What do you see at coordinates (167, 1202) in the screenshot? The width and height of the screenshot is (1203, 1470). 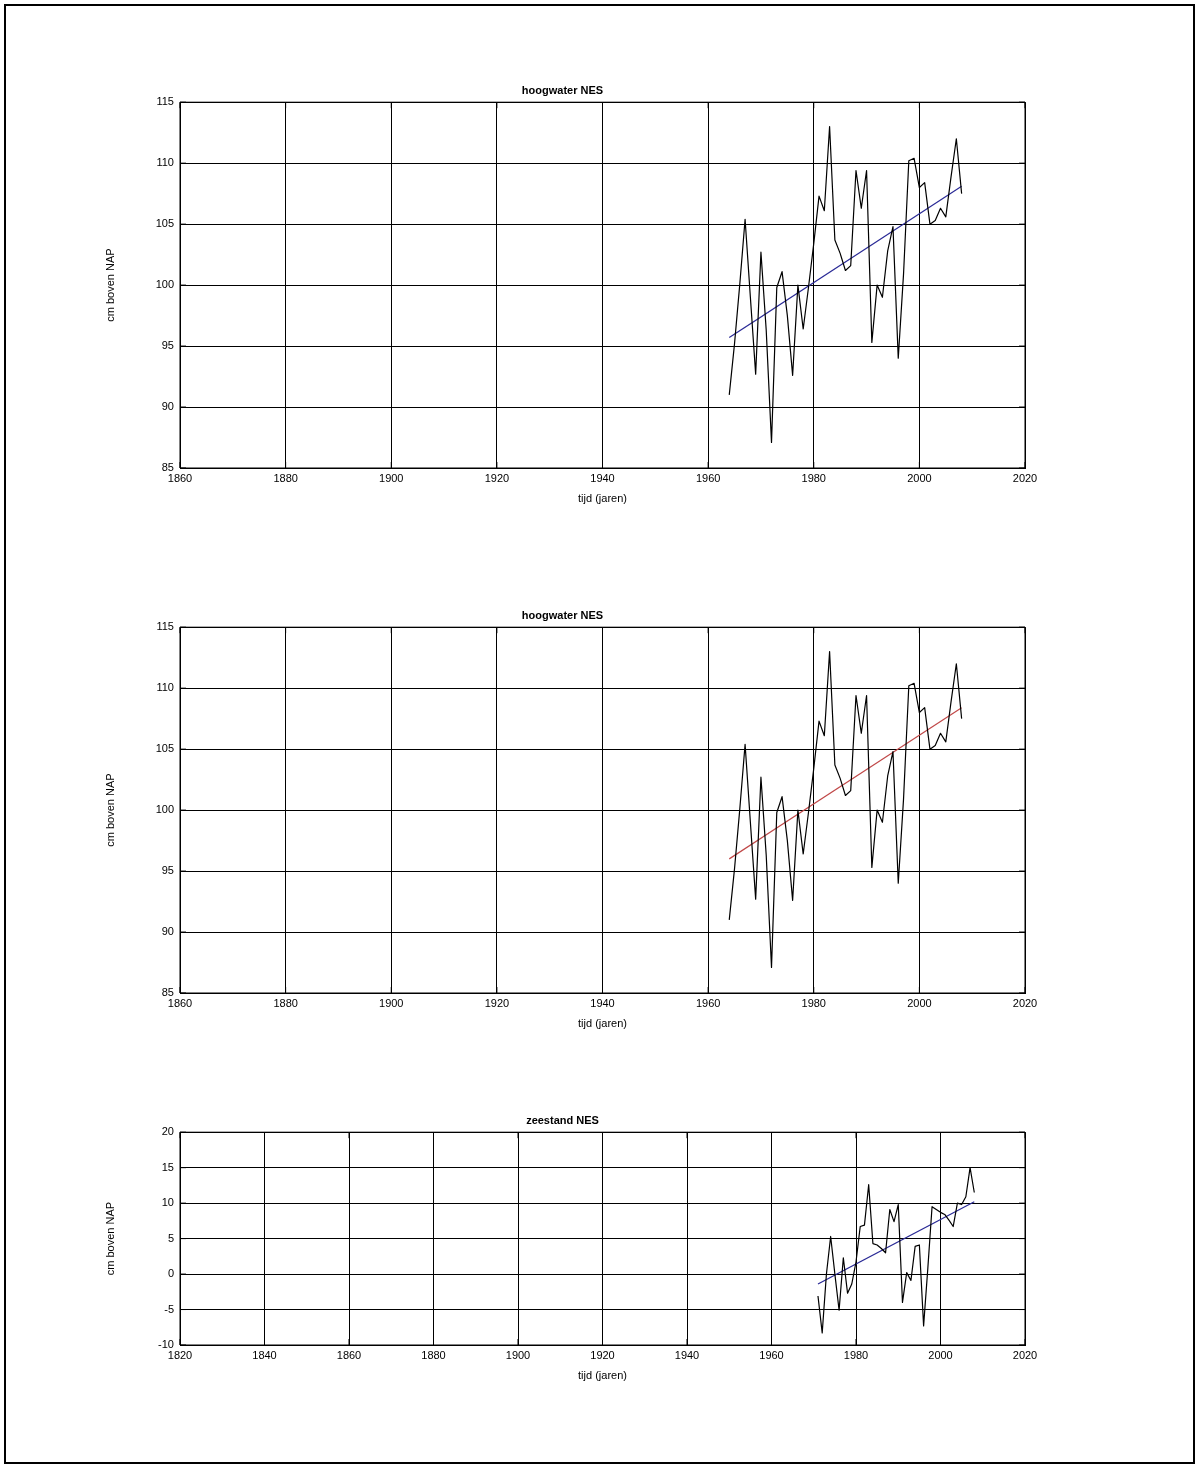 I see `y-tick-label: 10` at bounding box center [167, 1202].